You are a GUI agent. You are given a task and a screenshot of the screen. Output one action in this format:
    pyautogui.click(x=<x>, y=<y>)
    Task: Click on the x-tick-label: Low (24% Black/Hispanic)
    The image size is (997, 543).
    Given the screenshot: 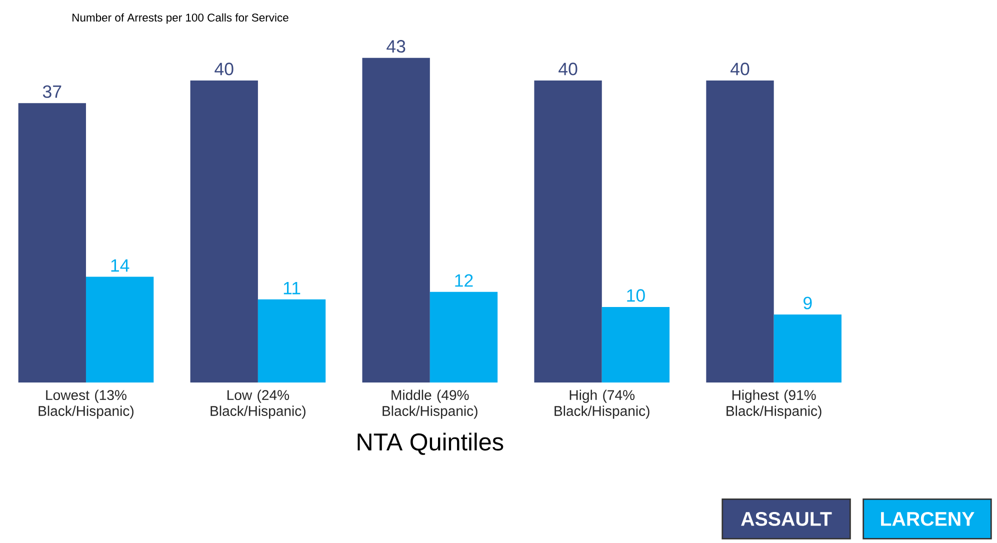 What is the action you would take?
    pyautogui.click(x=258, y=404)
    